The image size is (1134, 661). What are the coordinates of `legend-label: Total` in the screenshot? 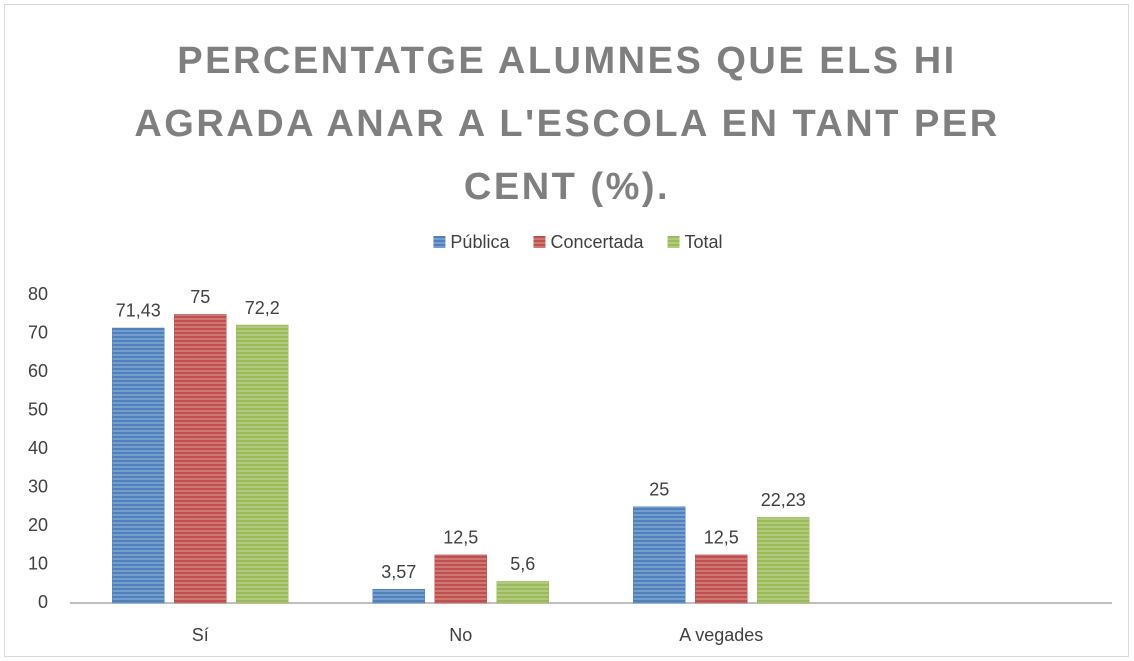 It's located at (704, 242).